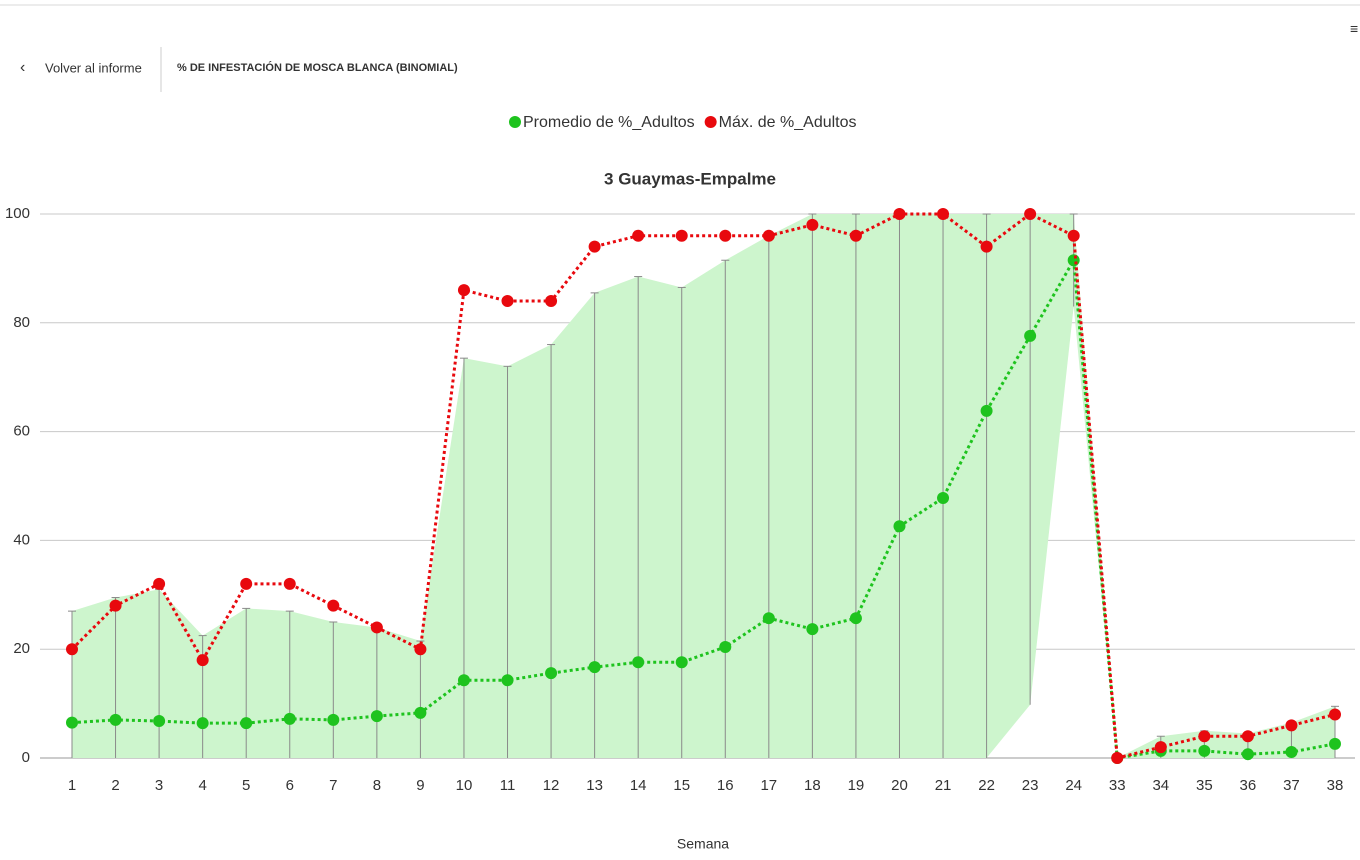 This screenshot has height=860, width=1360. Describe the element at coordinates (26, 757) in the screenshot. I see `y-tick-label: 0` at that location.